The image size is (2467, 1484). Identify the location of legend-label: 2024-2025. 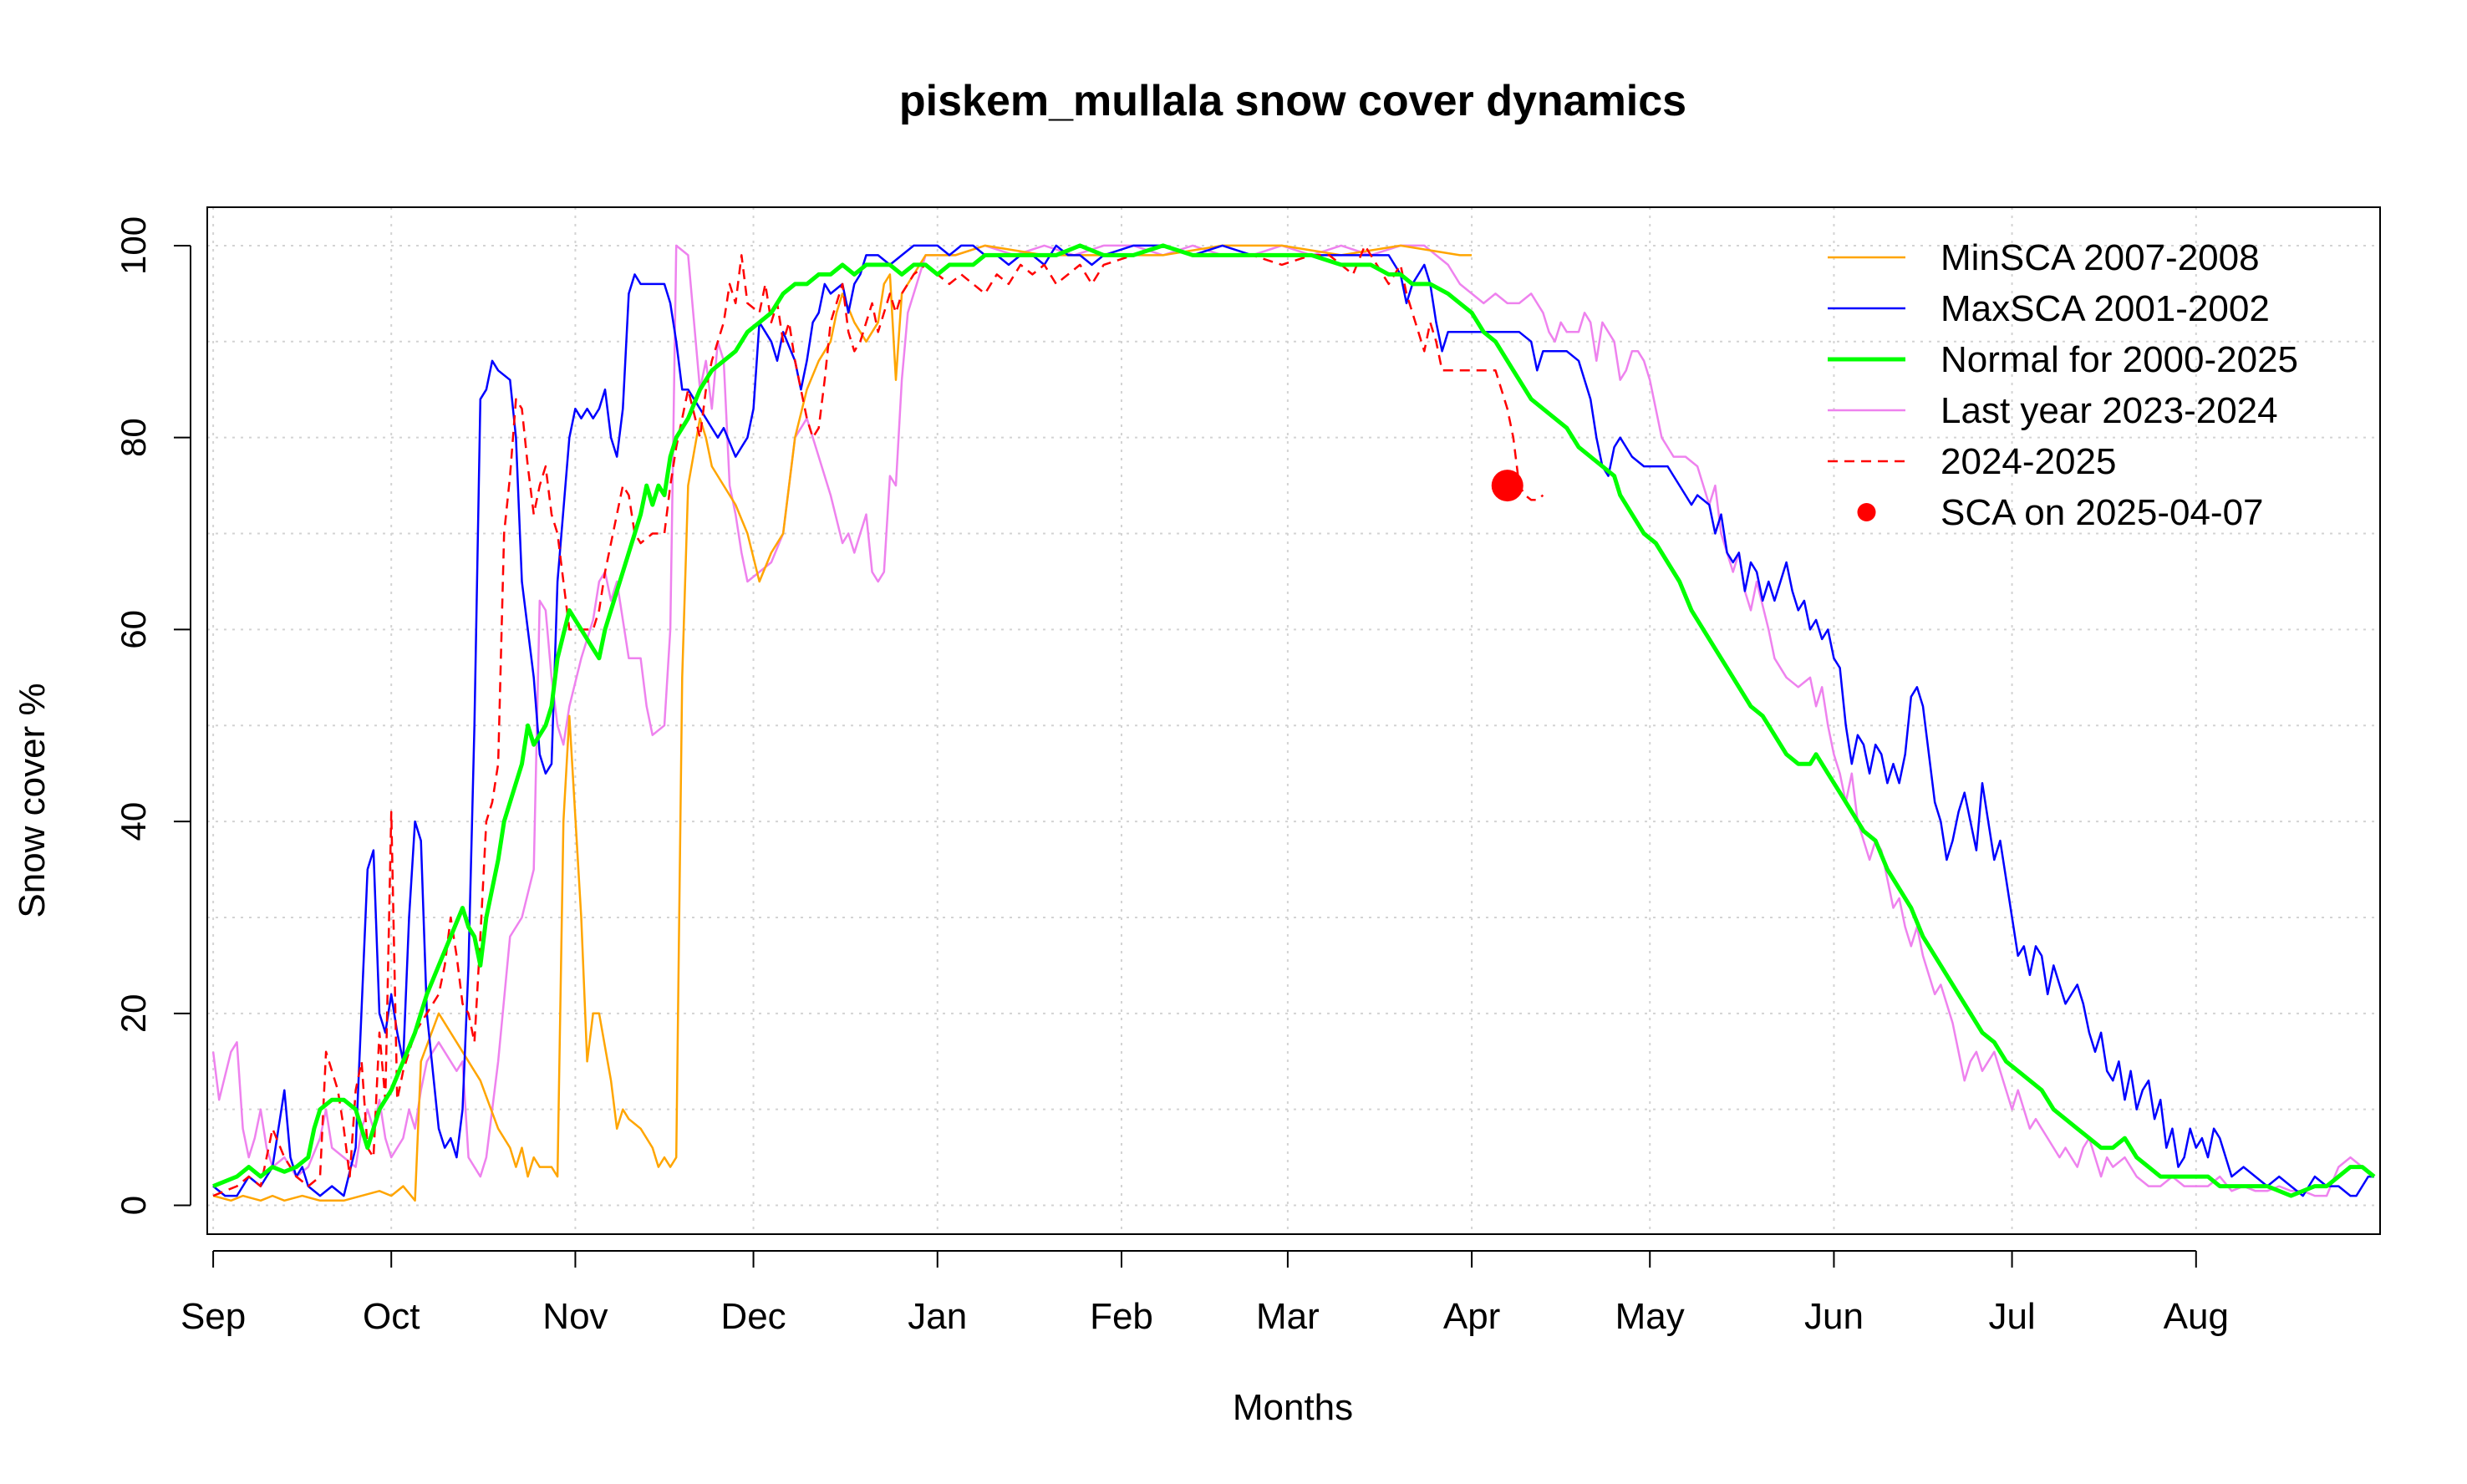
(2028, 461).